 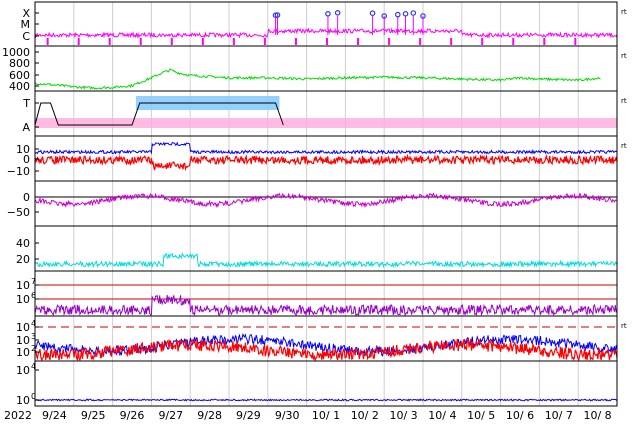 What do you see at coordinates (33, 323) in the screenshot?
I see `tick-exponent-proton-flux: 4` at bounding box center [33, 323].